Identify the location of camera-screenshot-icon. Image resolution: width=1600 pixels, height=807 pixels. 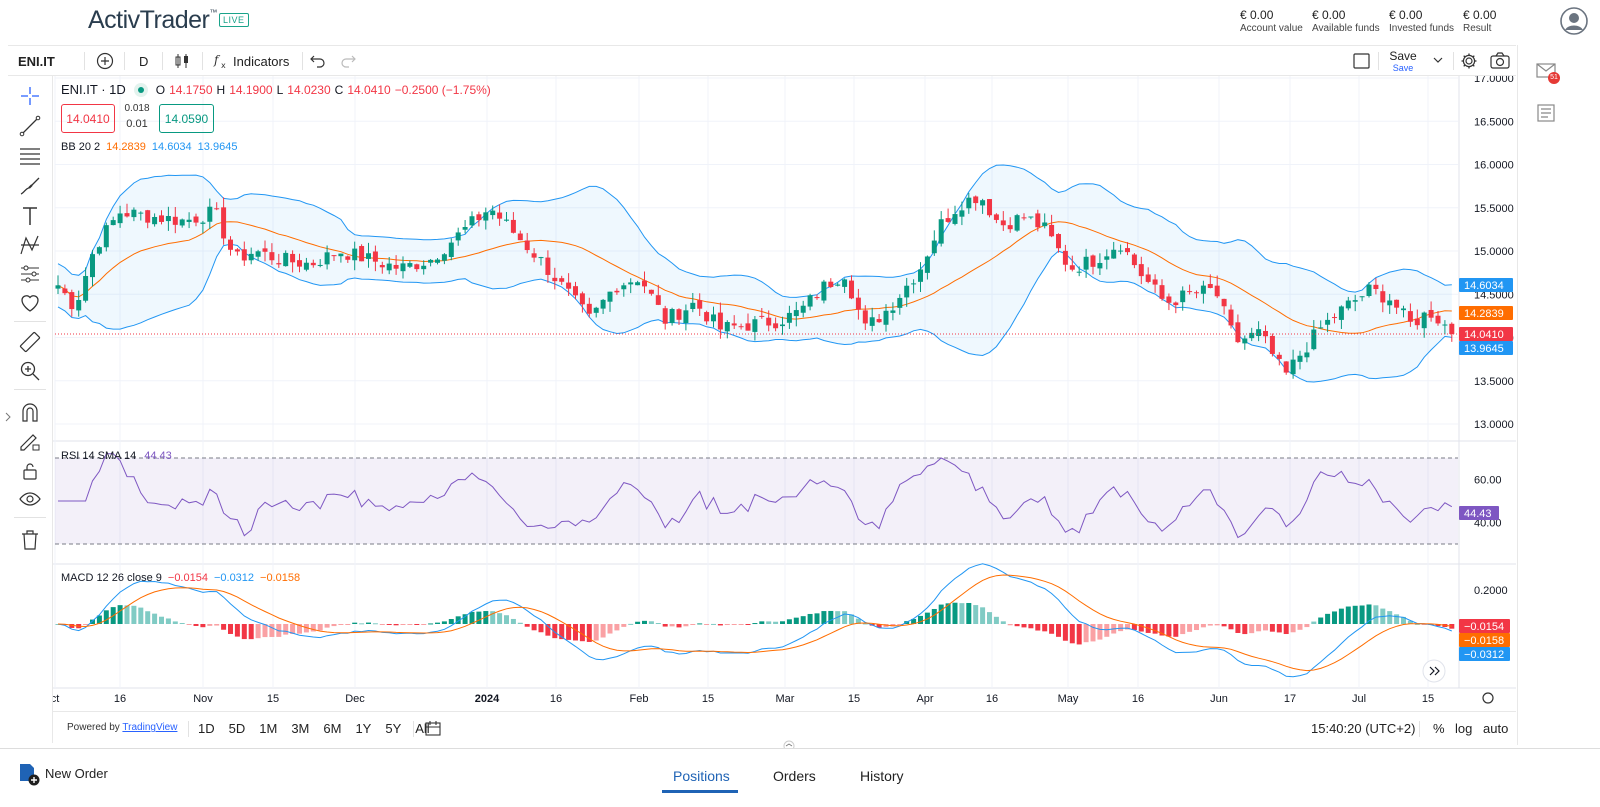
(1500, 61).